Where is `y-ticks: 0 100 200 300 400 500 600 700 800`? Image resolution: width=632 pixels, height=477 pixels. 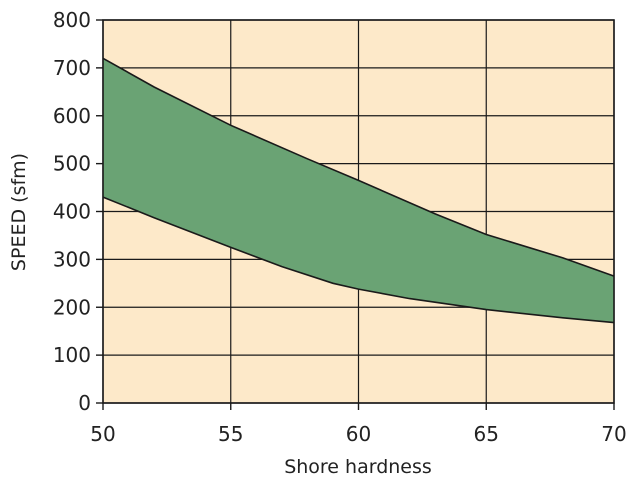
y-ticks: 0 100 200 300 400 500 600 700 800 is located at coordinates (78, 211).